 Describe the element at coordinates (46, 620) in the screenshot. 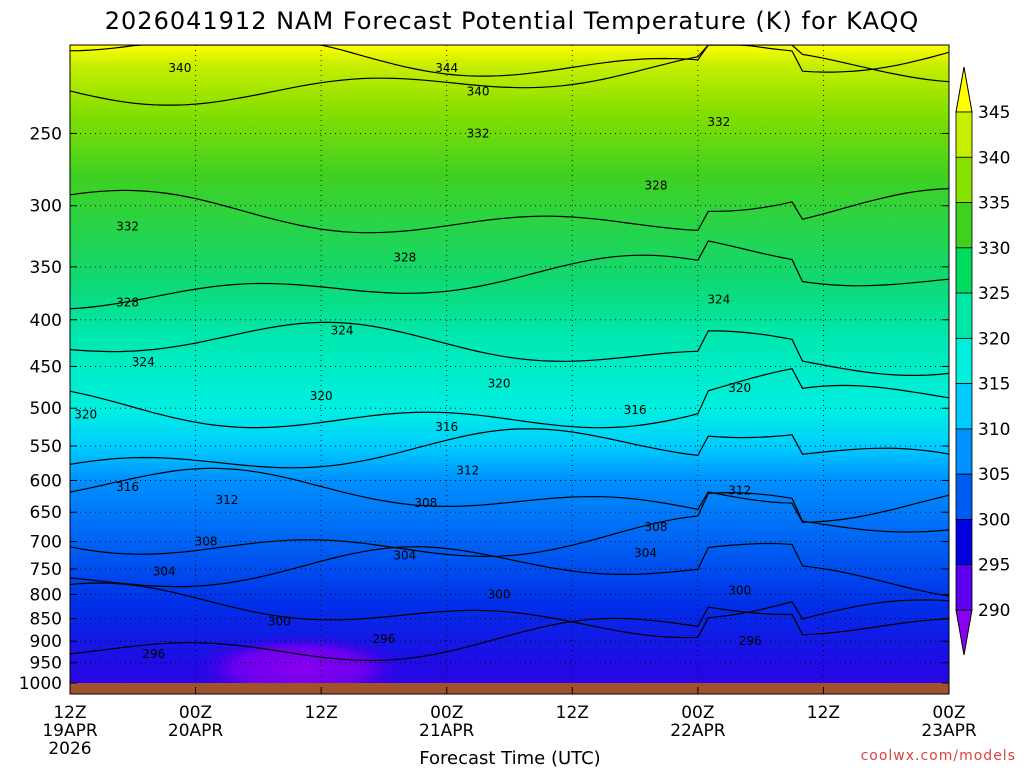

I see `y-tick-label: 850` at that location.